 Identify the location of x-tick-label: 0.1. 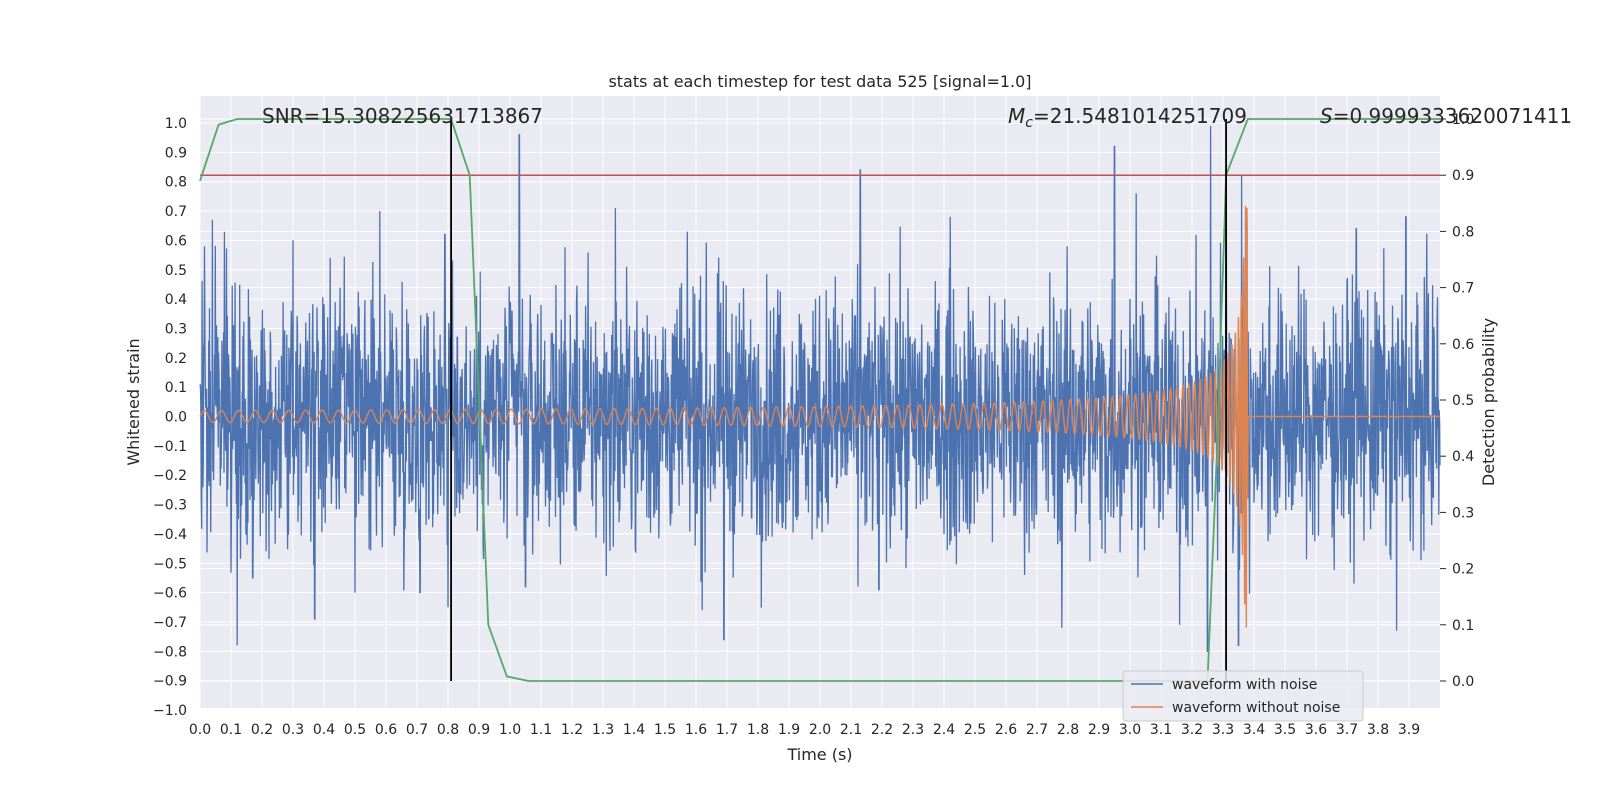
(231, 730).